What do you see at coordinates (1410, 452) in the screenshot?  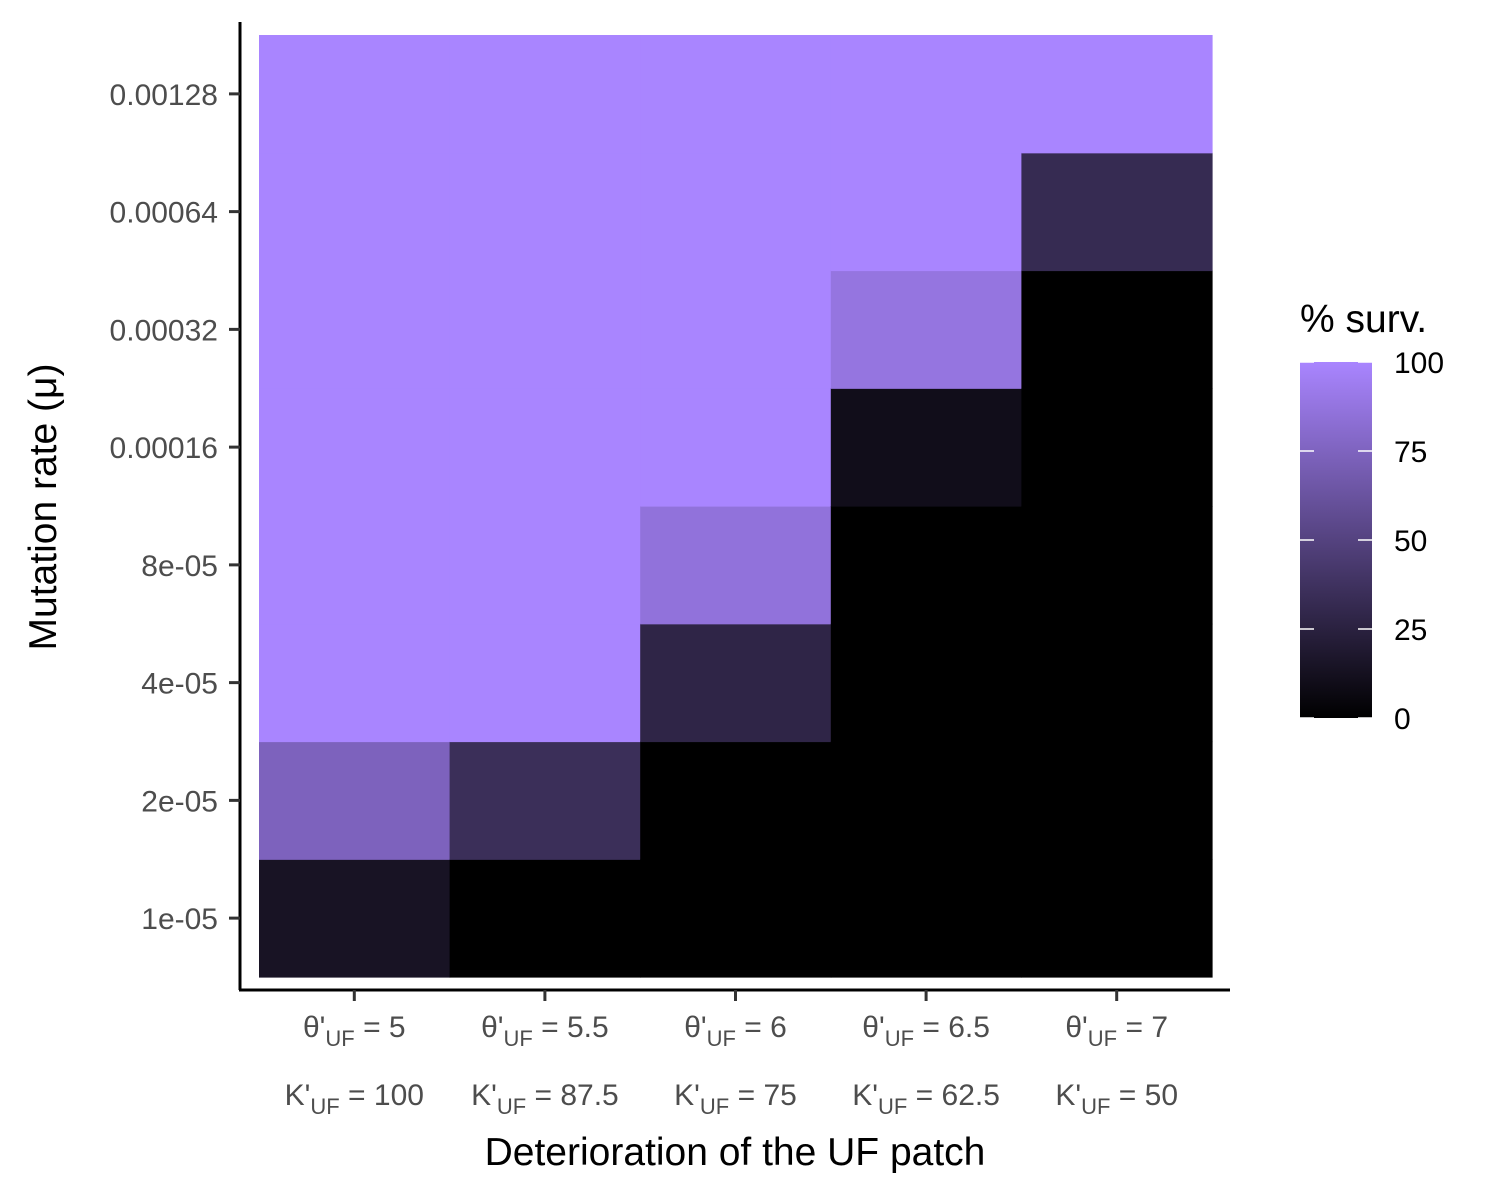 I see `legend-tick-label: 75` at bounding box center [1410, 452].